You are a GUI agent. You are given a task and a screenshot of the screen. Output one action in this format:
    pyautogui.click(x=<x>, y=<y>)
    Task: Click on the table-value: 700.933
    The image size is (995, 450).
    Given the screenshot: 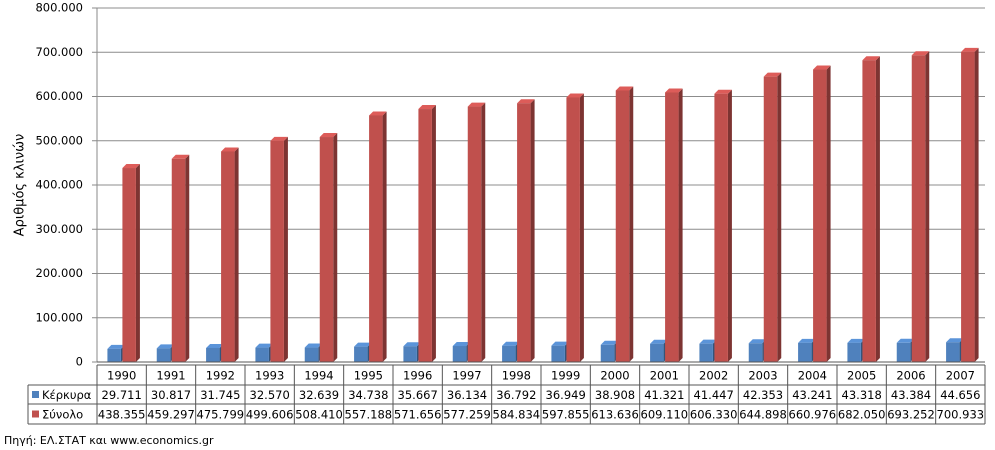 What is the action you would take?
    pyautogui.click(x=961, y=415)
    